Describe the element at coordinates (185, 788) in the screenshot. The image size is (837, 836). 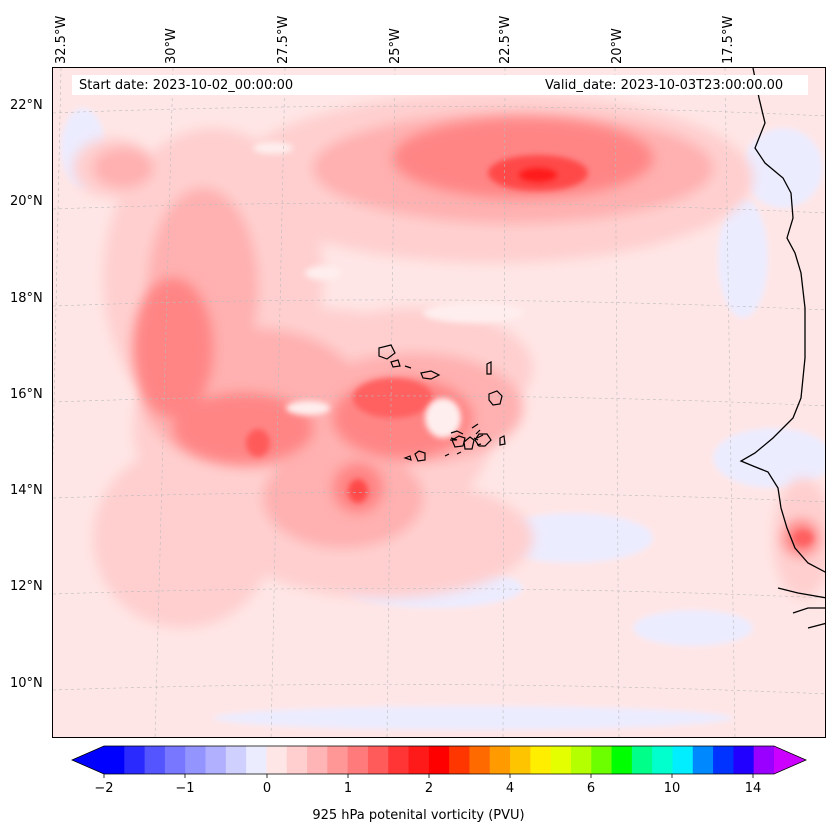
I see `cb-tick-neg1: −1` at that location.